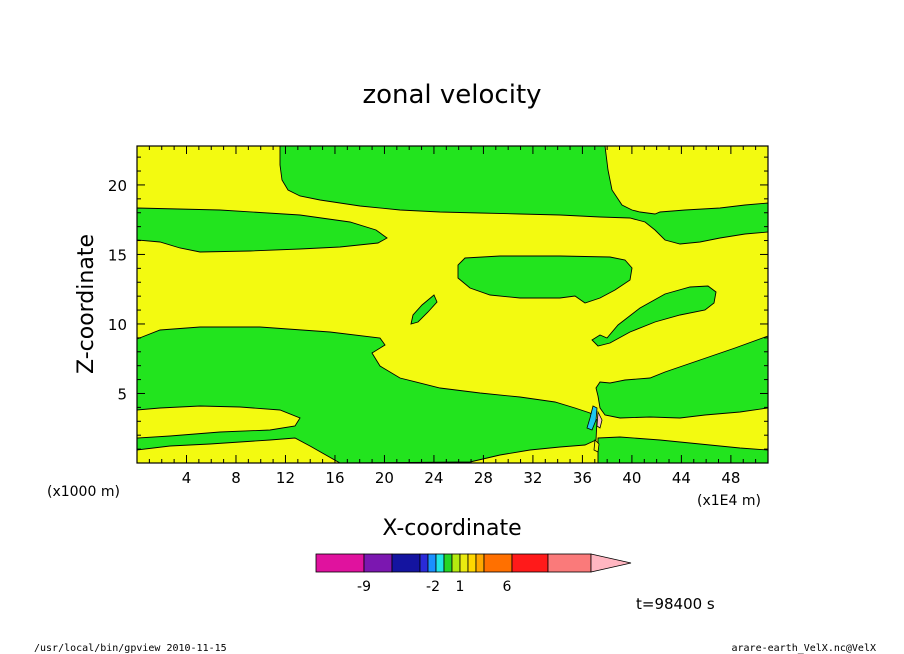  I want to click on yellow-wisp, so click(596, 446).